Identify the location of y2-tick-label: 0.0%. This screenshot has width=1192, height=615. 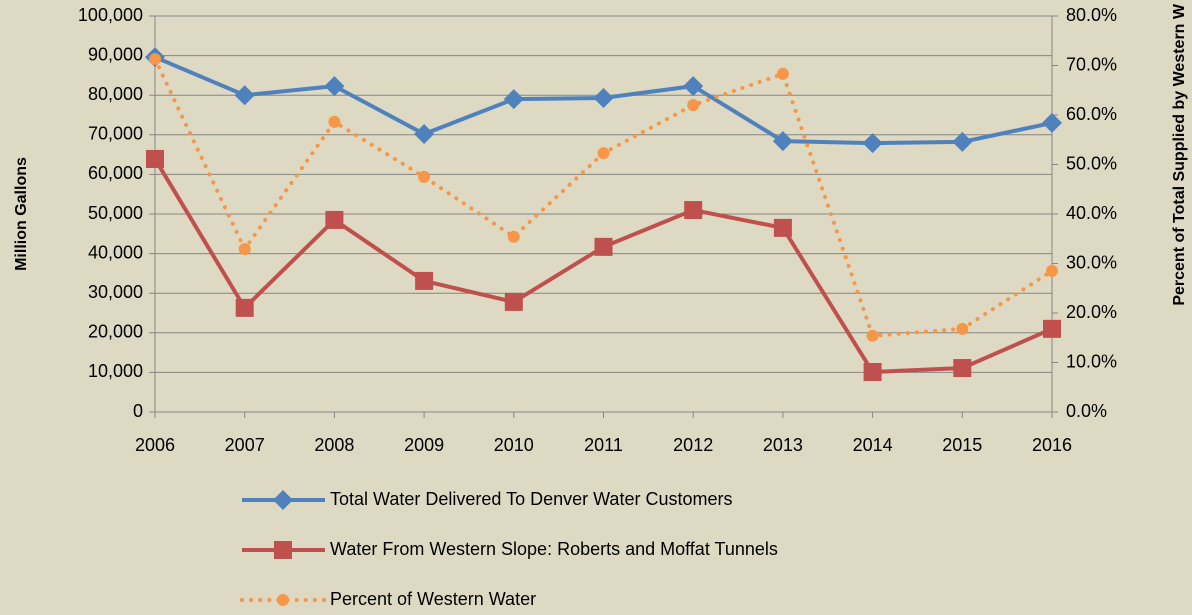
(1086, 411).